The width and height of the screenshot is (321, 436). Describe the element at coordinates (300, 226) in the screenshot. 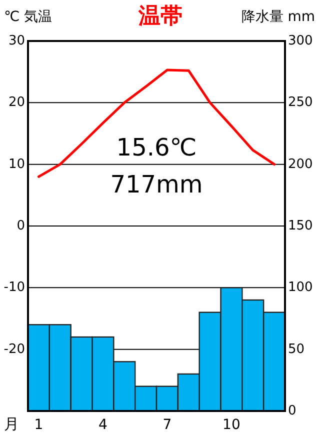

I see `undefined: 150` at that location.